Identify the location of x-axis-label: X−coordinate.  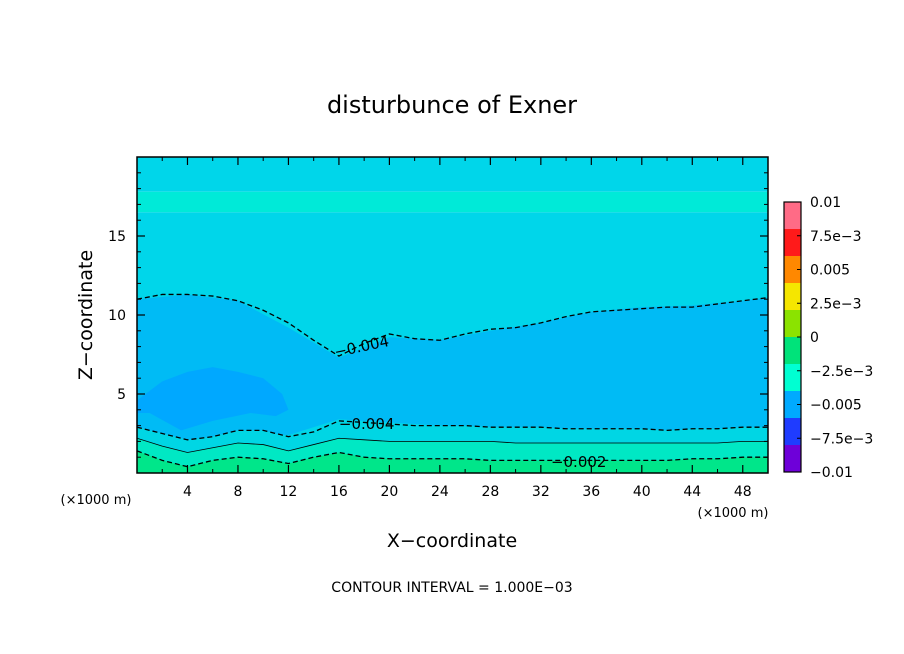
(452, 541).